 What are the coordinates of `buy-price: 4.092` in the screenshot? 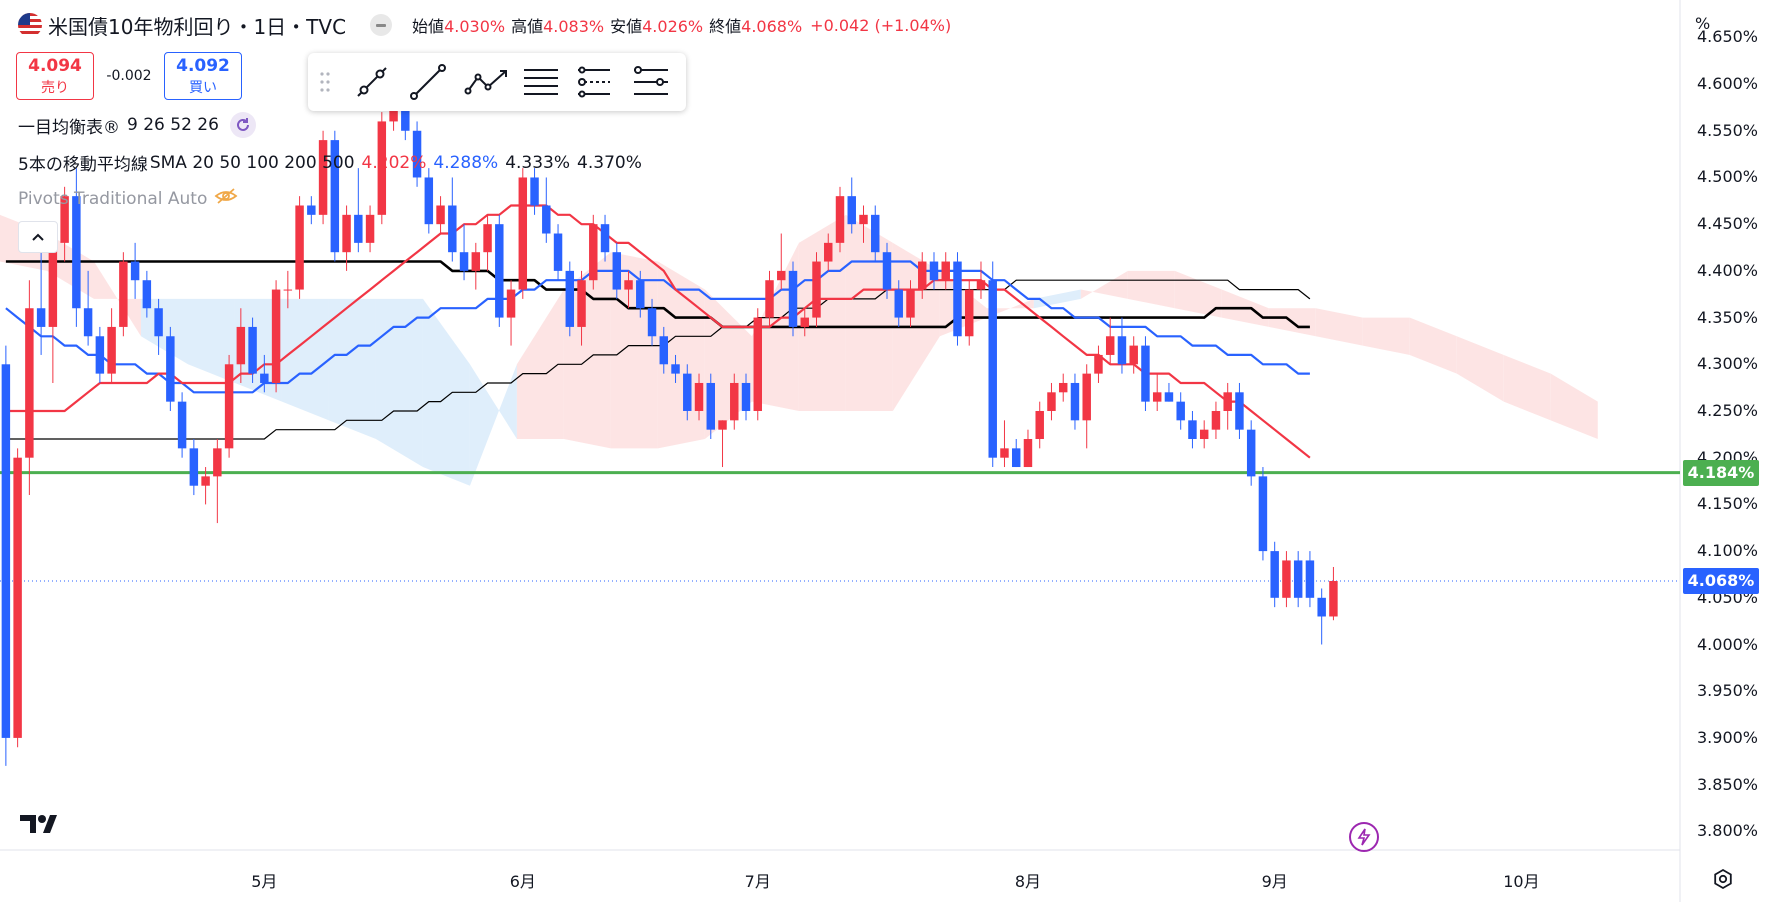 It's located at (203, 66).